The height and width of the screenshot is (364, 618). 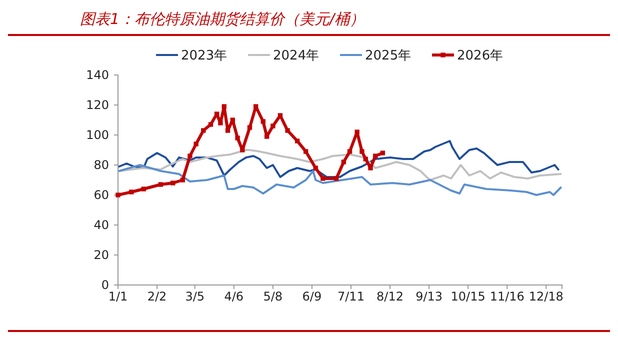 What do you see at coordinates (157, 297) in the screenshot?
I see `x-tick-label: 2/2` at bounding box center [157, 297].